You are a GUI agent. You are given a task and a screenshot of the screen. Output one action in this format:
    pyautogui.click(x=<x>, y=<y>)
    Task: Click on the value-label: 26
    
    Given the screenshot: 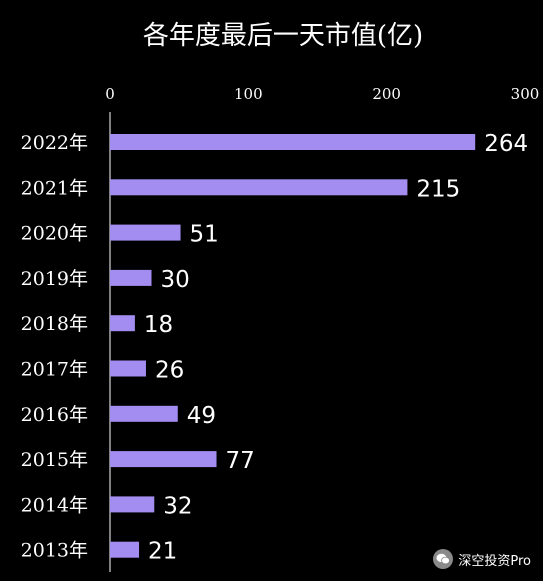 What is the action you would take?
    pyautogui.click(x=169, y=371)
    